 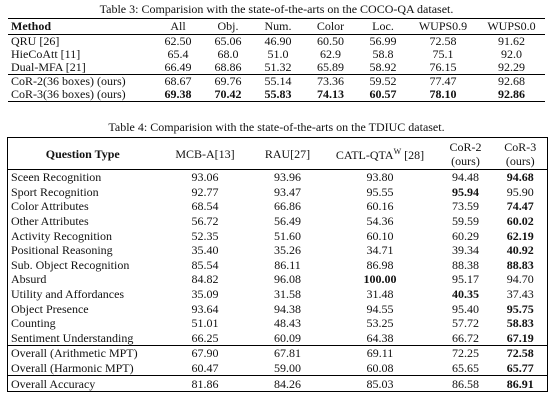 I want to click on table-cell: 68.86, so click(x=228, y=67).